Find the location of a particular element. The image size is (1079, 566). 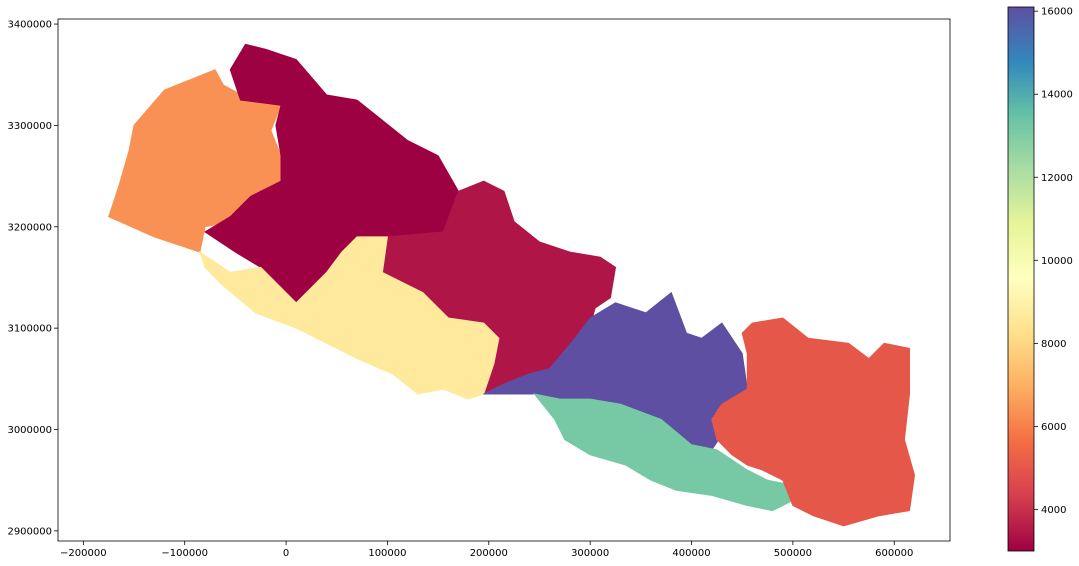

x-tick-label: −100000 is located at coordinates (184, 553).